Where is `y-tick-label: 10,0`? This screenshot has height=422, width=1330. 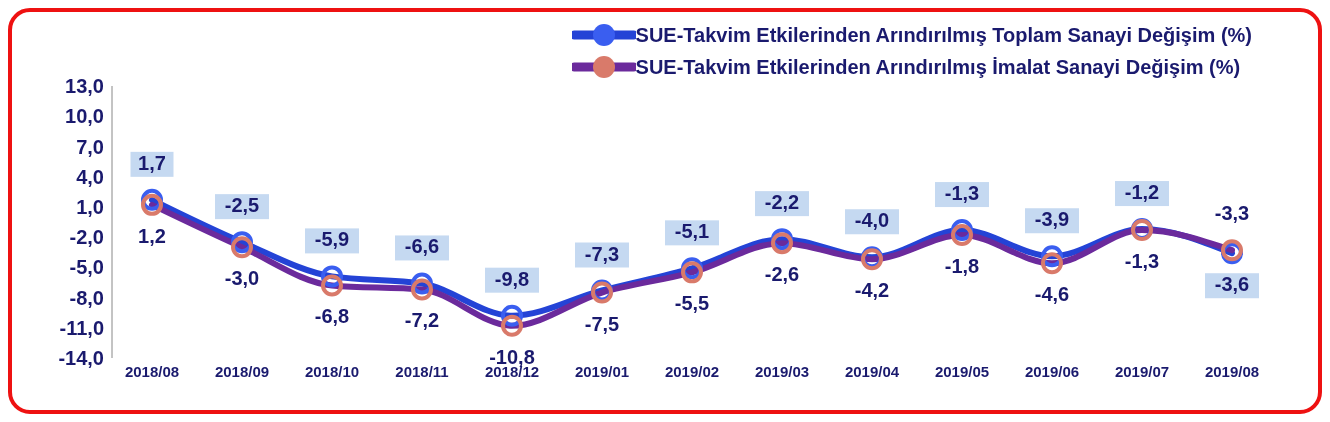
y-tick-label: 10,0 is located at coordinates (84, 116).